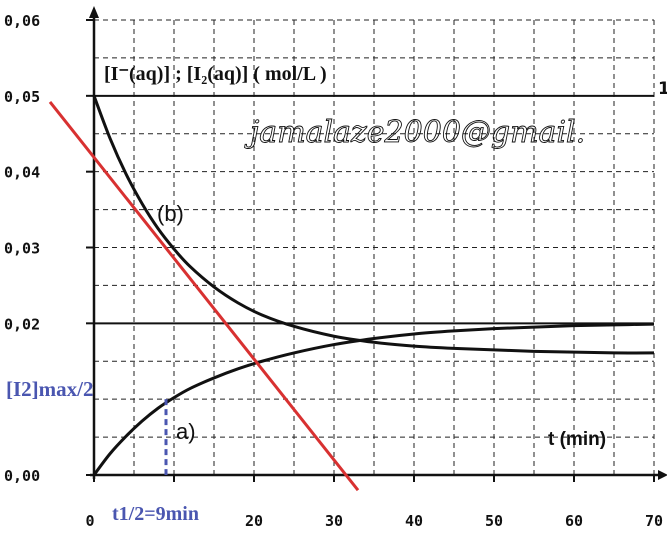 The image size is (667, 534). Describe the element at coordinates (155, 514) in the screenshot. I see `half-time-label: t1/2=9min` at that location.